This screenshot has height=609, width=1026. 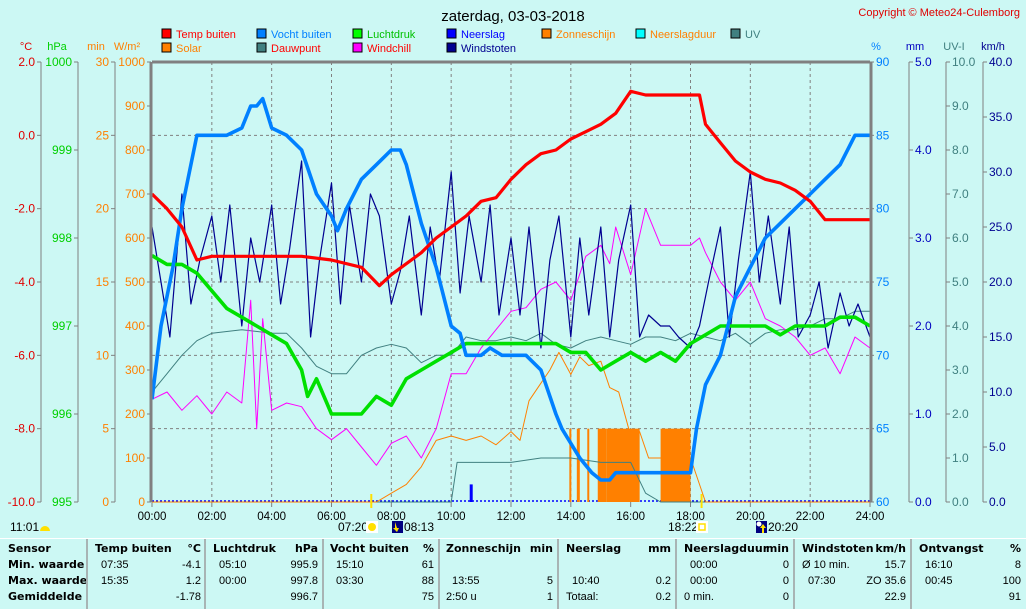 I want to click on stats-header-sensor: Sensor, so click(x=48, y=549).